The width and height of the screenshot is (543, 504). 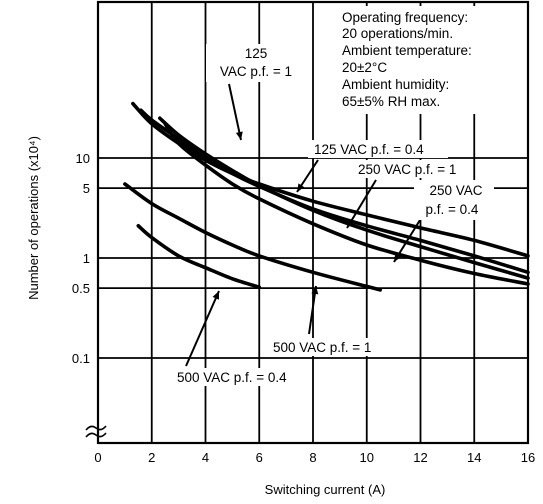 What do you see at coordinates (325, 489) in the screenshot?
I see `x-axis-title: Switching current (A)` at bounding box center [325, 489].